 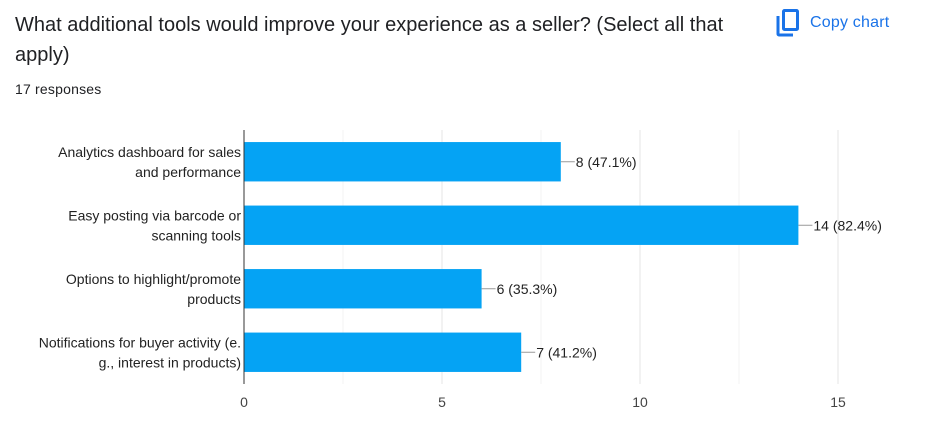 What do you see at coordinates (838, 402) in the screenshot?
I see `x-tick-label: 15` at bounding box center [838, 402].